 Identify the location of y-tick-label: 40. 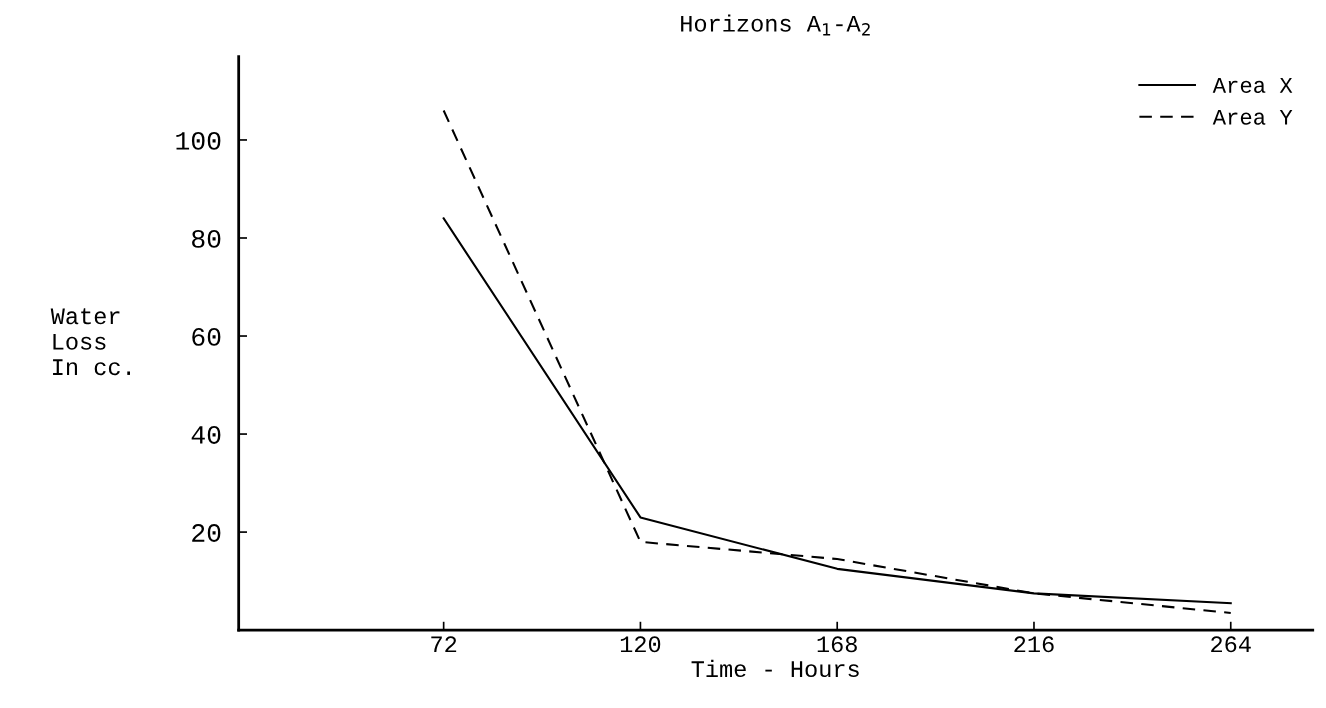
(206, 434).